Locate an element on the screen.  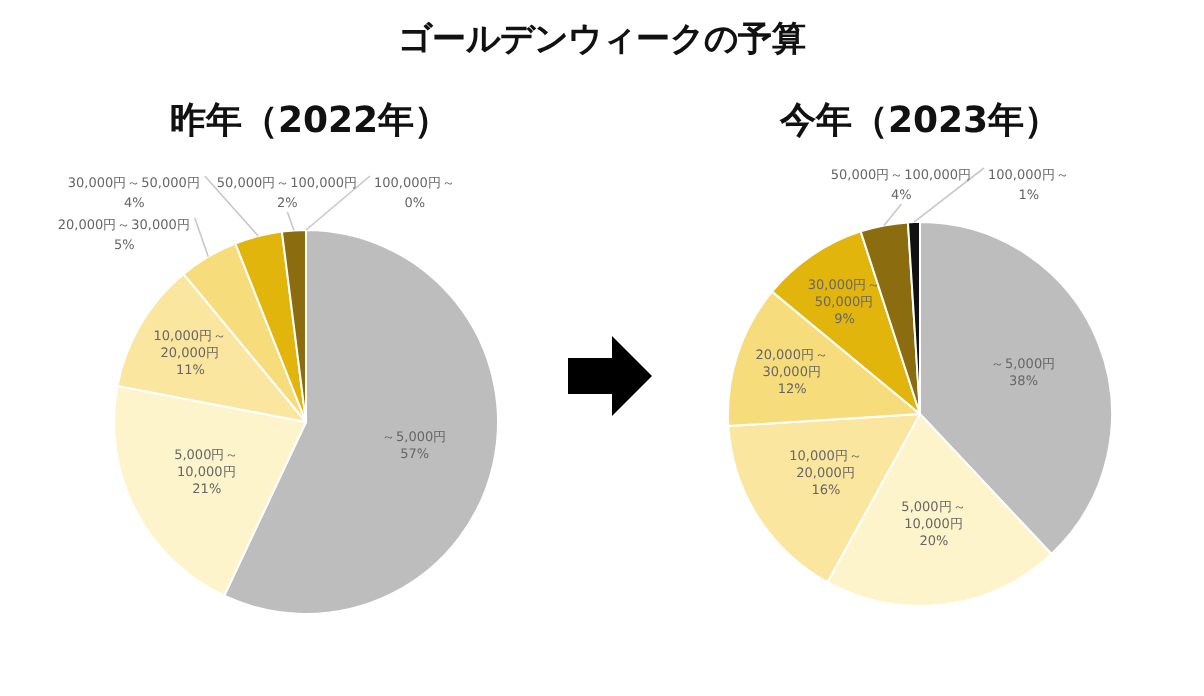
text: ゴールデンウィークの予算 is located at coordinates (602, 40).